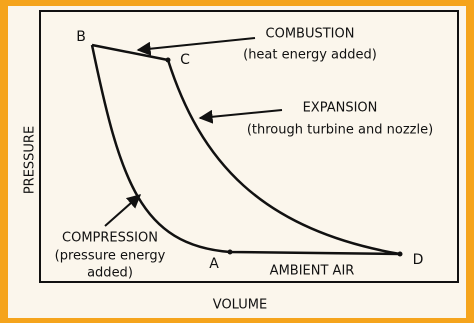  Describe the element at coordinates (418, 260) in the screenshot. I see `point-label: D` at that location.